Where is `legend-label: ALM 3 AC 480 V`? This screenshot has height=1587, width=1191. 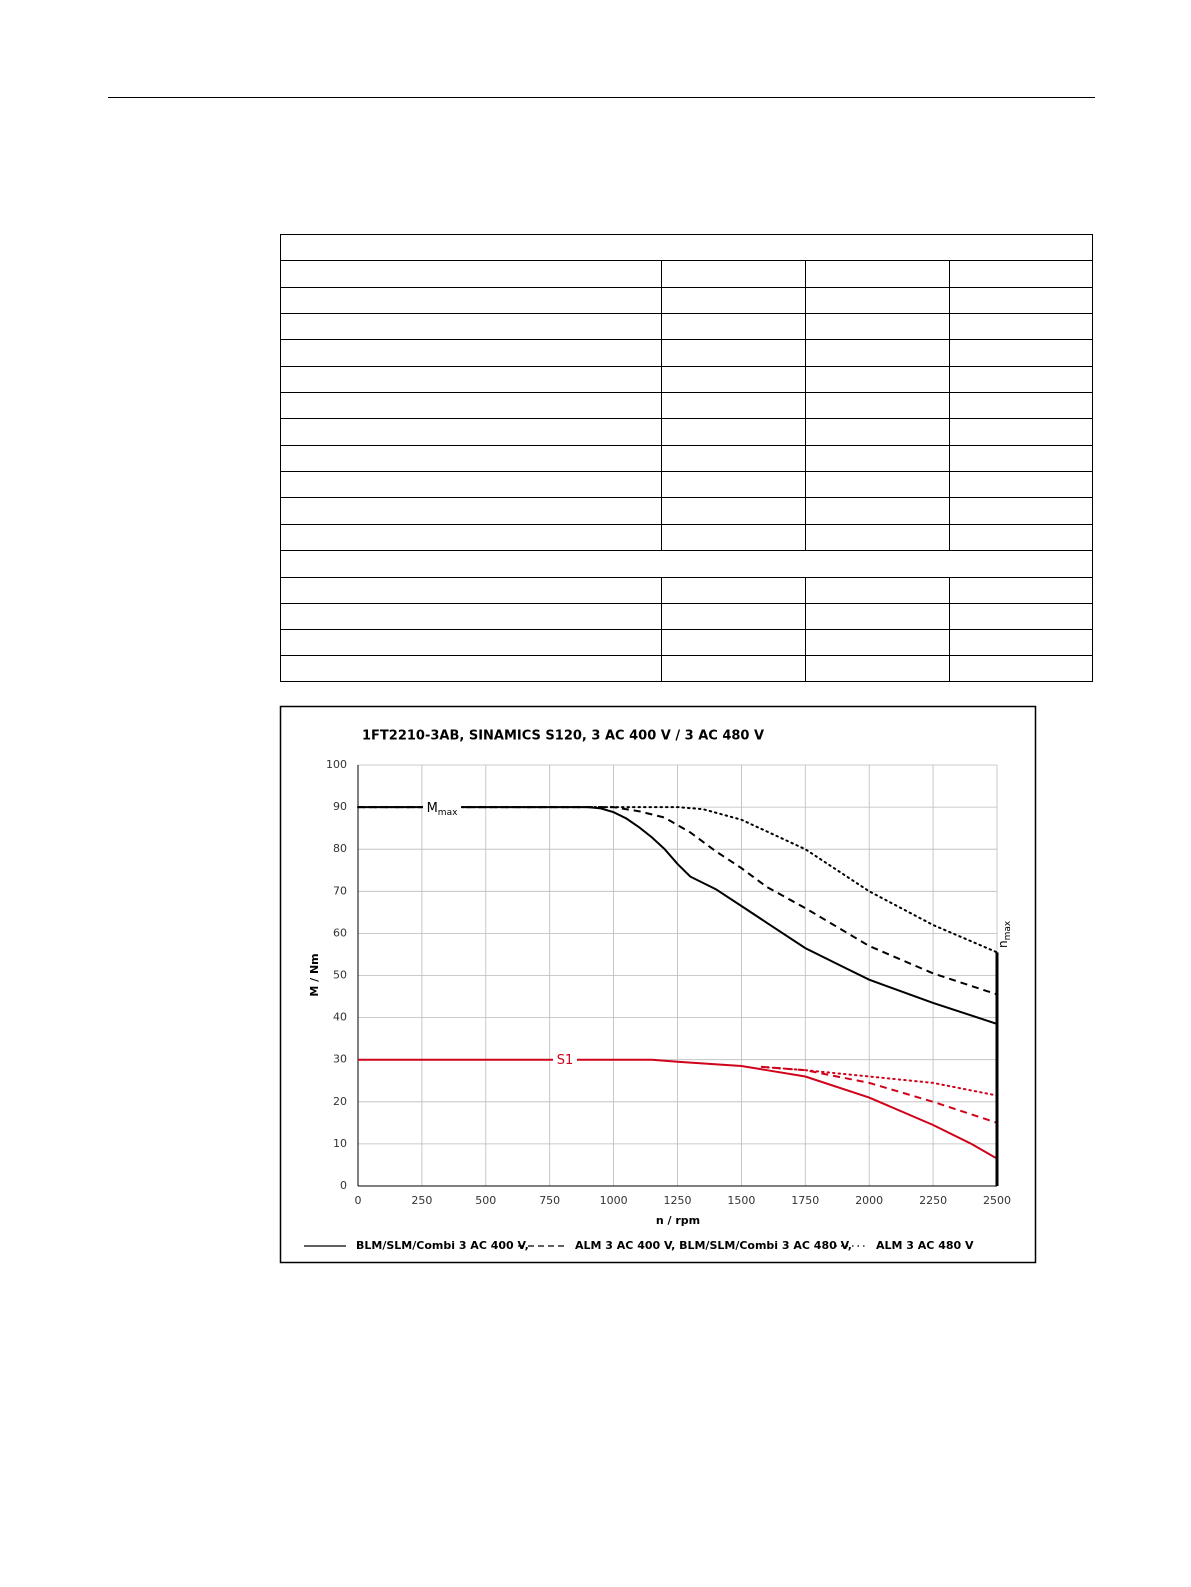 legend-label: ALM 3 AC 480 V is located at coordinates (925, 1245).